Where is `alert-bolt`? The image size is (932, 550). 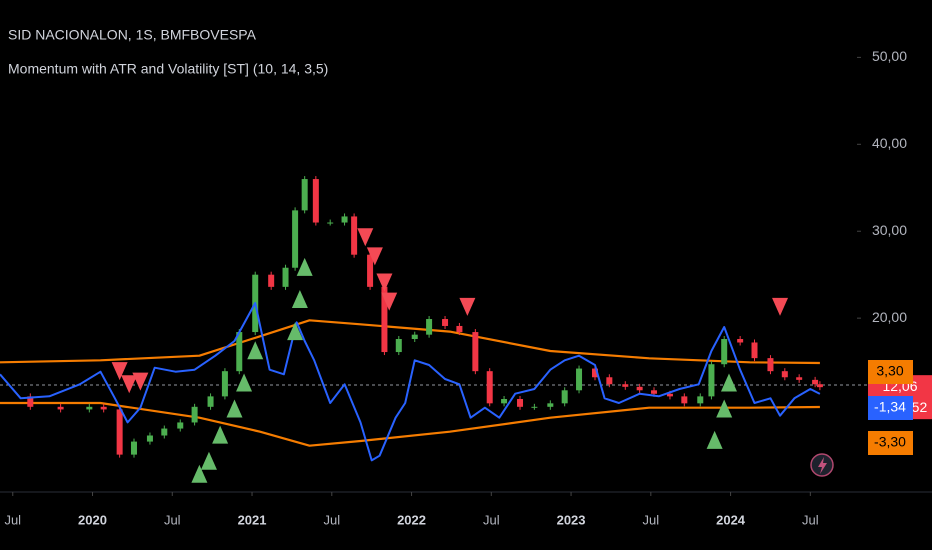 alert-bolt is located at coordinates (822, 465).